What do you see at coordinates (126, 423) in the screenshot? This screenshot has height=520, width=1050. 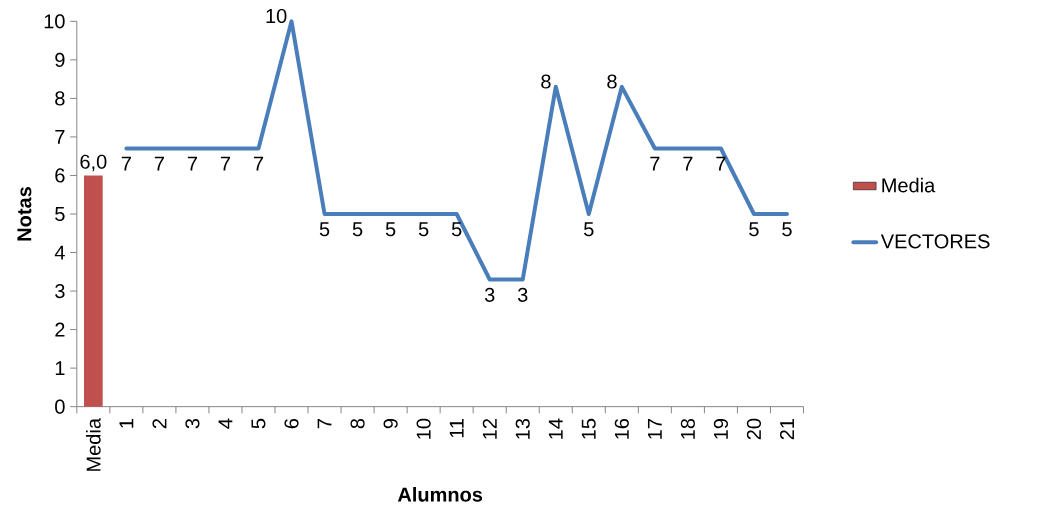 I see `x-tick-label: 1` at bounding box center [126, 423].